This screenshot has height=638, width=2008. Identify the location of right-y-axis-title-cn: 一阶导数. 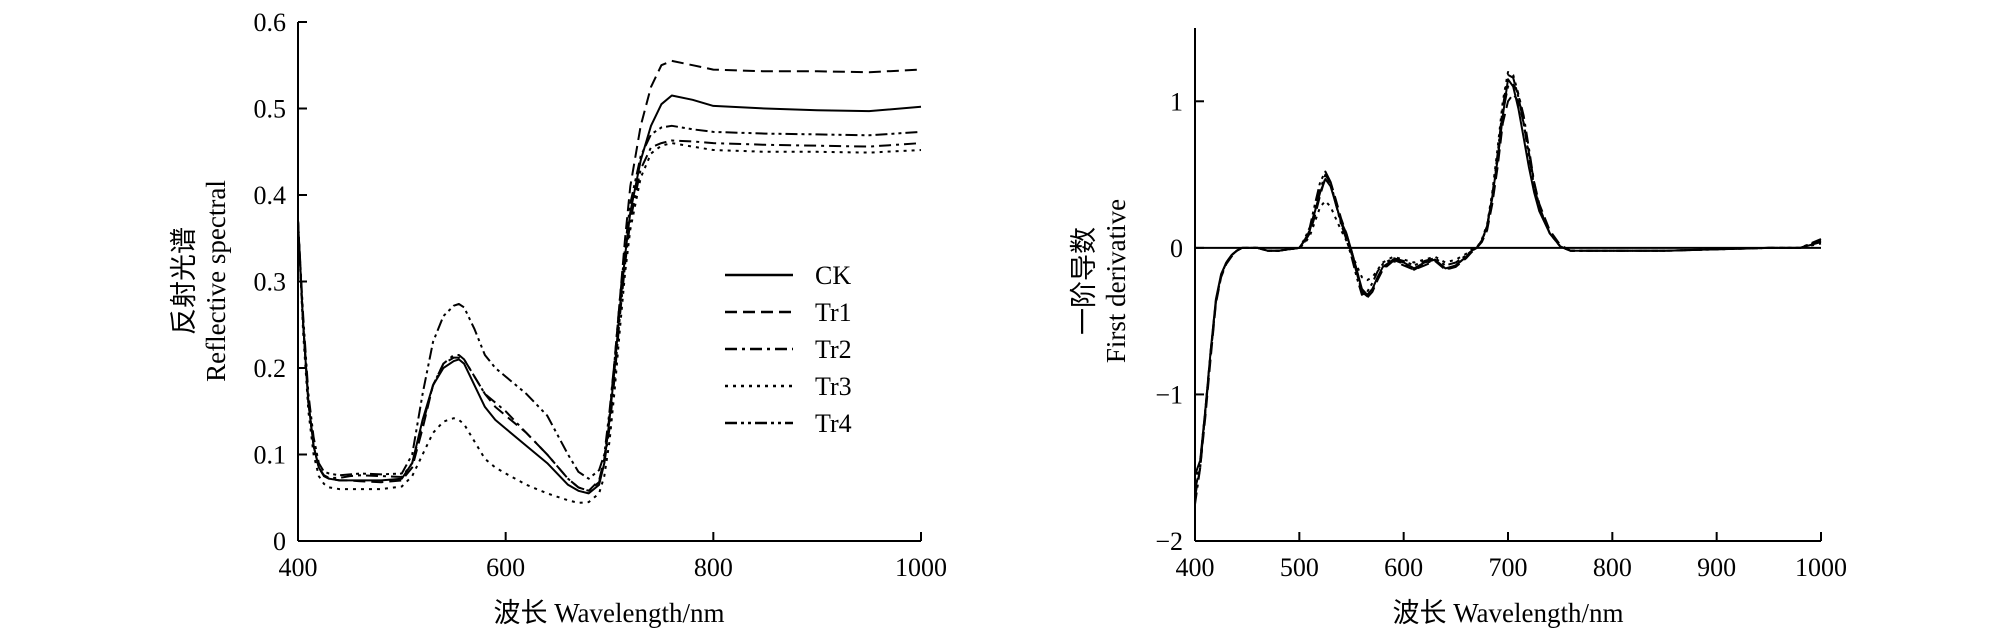
(1084, 281).